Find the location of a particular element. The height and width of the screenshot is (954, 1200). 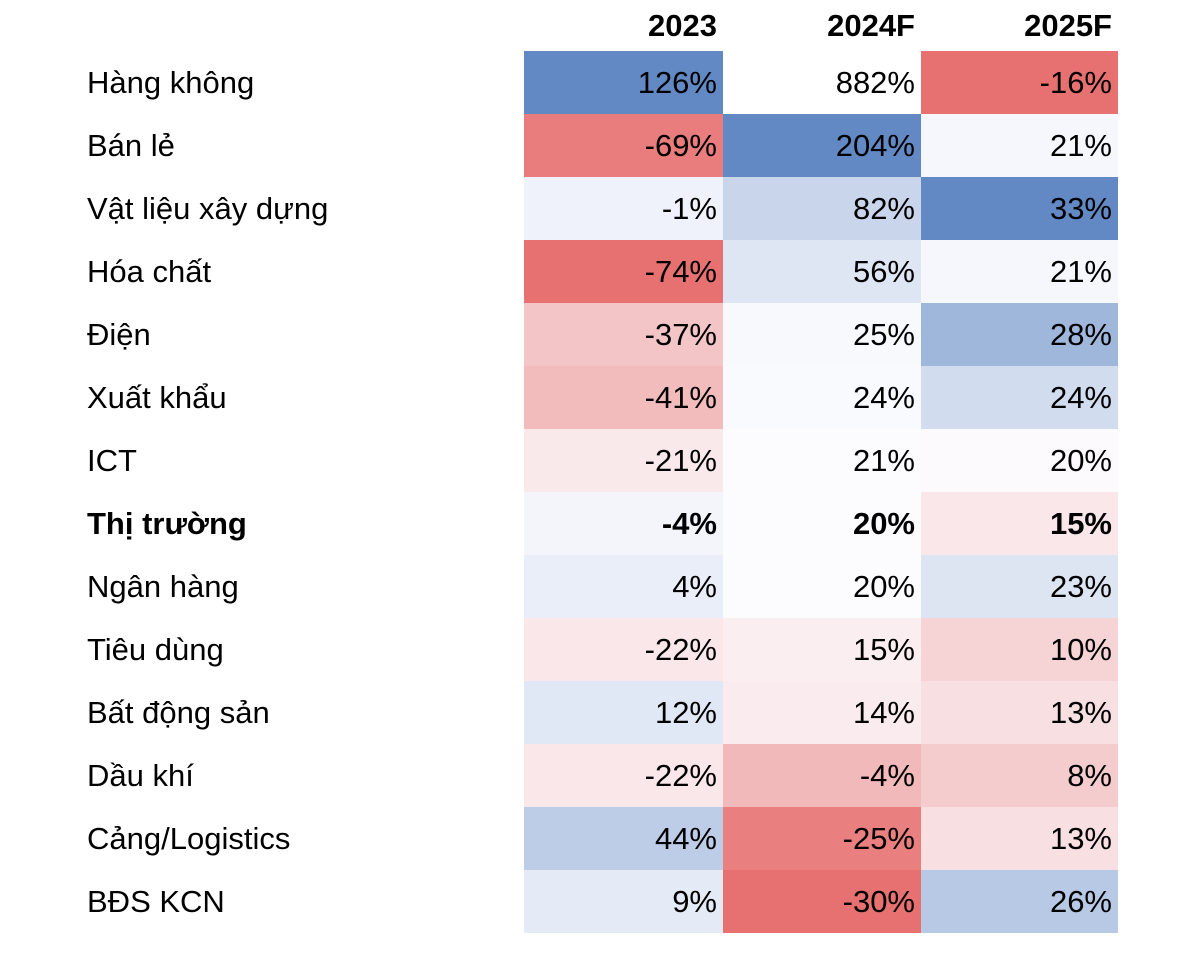

heatmap-cell: 14% is located at coordinates (822, 712).